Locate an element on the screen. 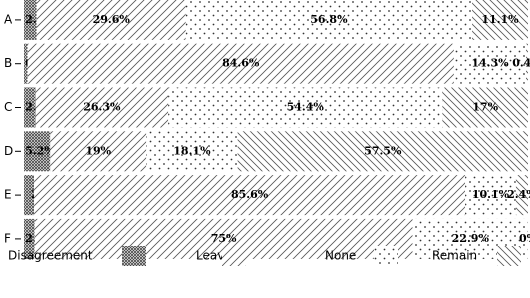 The height and width of the screenshot is (298, 530). value-label: 18.1% is located at coordinates (192, 150).